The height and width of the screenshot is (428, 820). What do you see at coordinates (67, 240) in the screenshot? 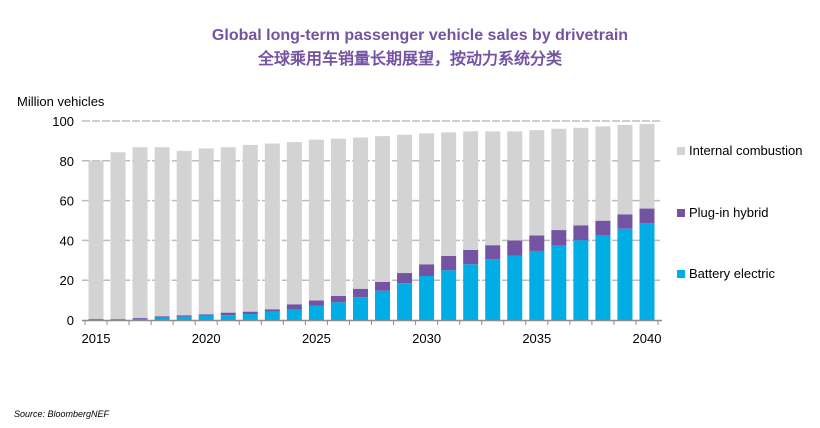
I see `y-tick-label: 40` at bounding box center [67, 240].